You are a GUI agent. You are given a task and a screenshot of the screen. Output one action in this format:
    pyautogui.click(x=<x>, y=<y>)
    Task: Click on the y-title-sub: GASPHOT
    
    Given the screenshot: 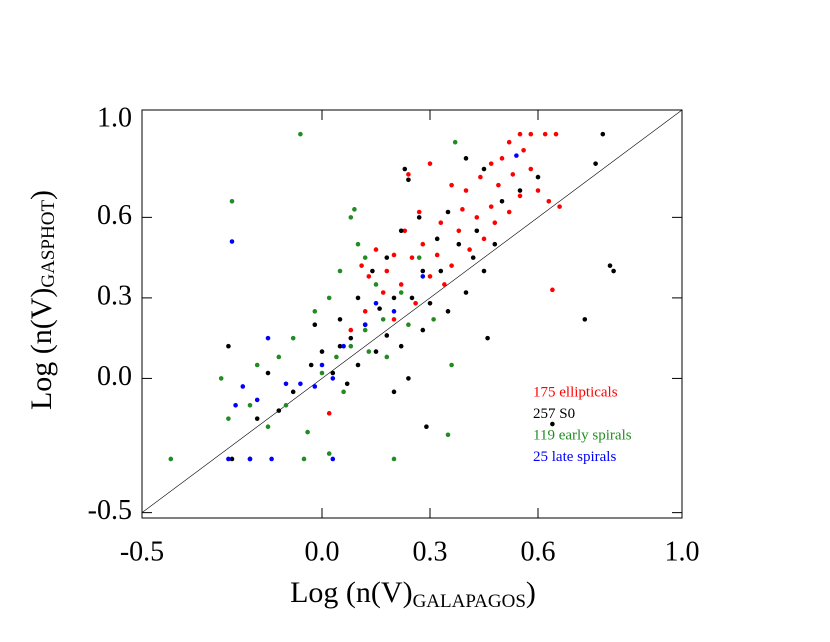 What is the action you would take?
    pyautogui.click(x=48, y=244)
    